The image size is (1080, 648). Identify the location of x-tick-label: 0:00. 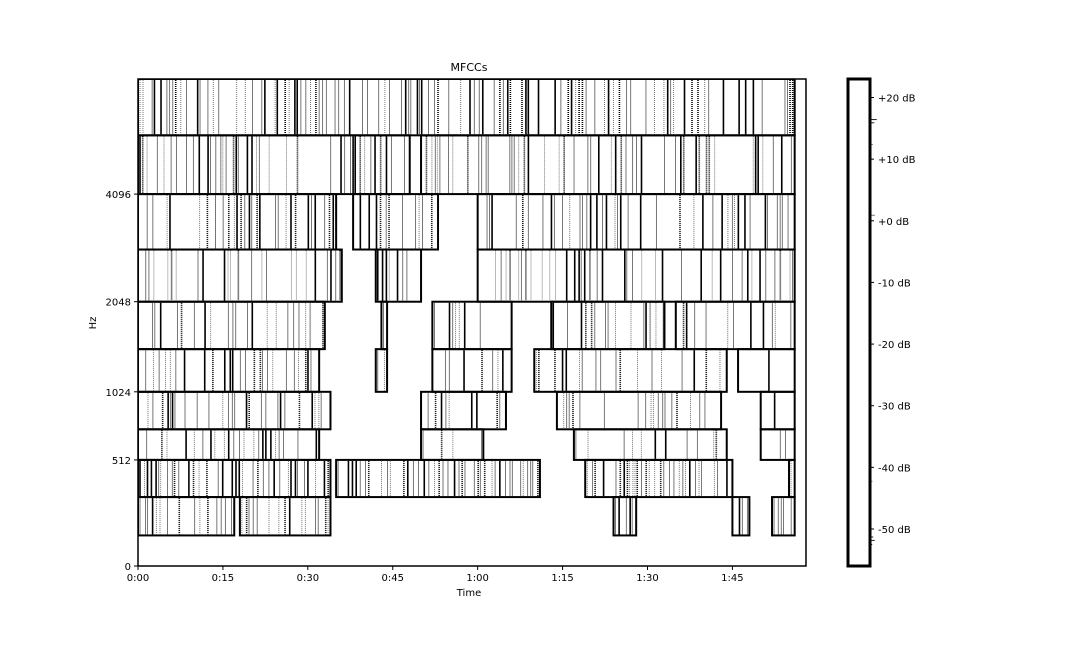
(138, 578).